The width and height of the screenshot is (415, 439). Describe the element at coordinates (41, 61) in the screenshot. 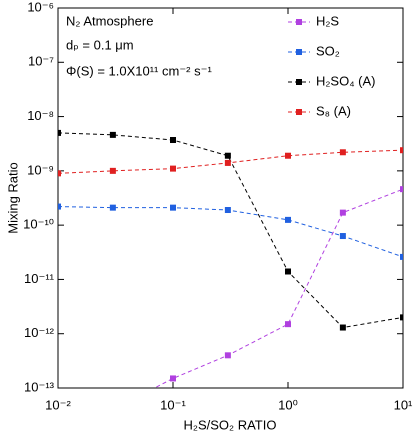

I see `y-tick-label: 10⁻⁷` at that location.